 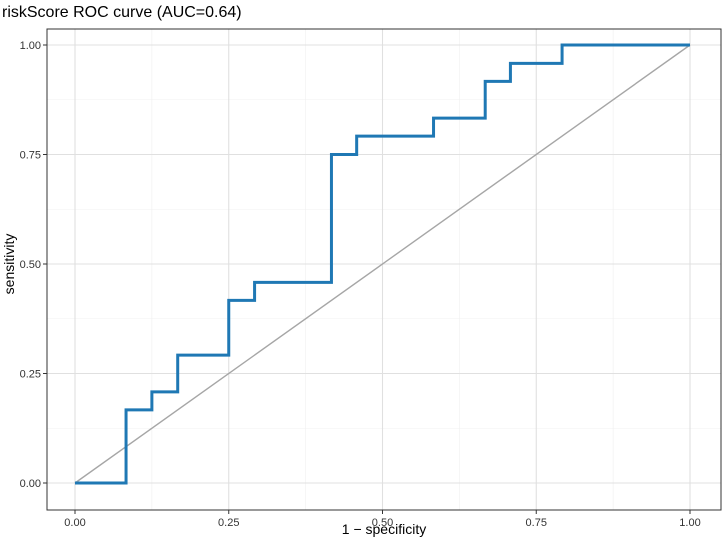 I want to click on y-tick-label: 0.00, so click(x=30, y=484).